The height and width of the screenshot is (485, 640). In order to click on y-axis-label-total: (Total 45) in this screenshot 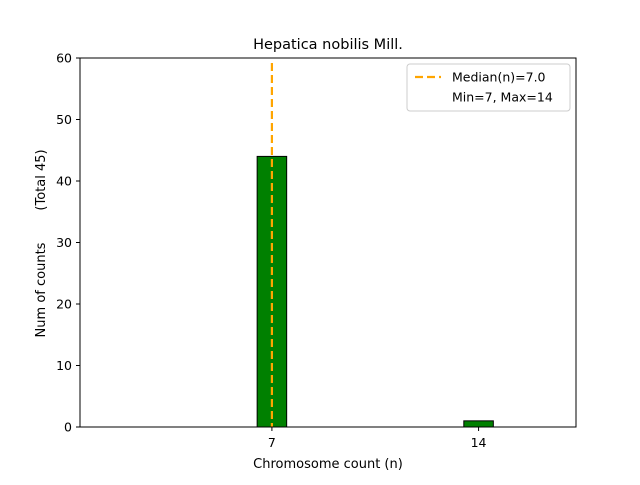, I will do `click(41, 179)`.